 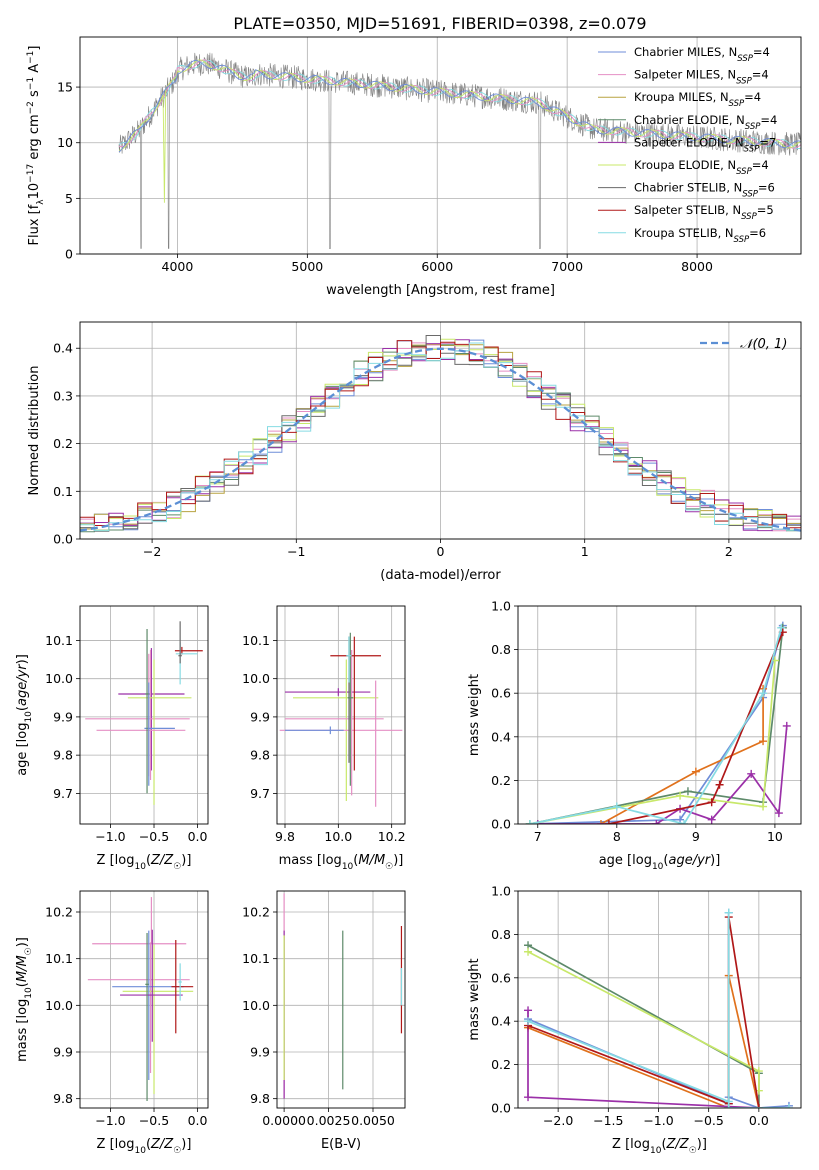 I want to click on y-tick-label: 9.7, so click(x=260, y=793).